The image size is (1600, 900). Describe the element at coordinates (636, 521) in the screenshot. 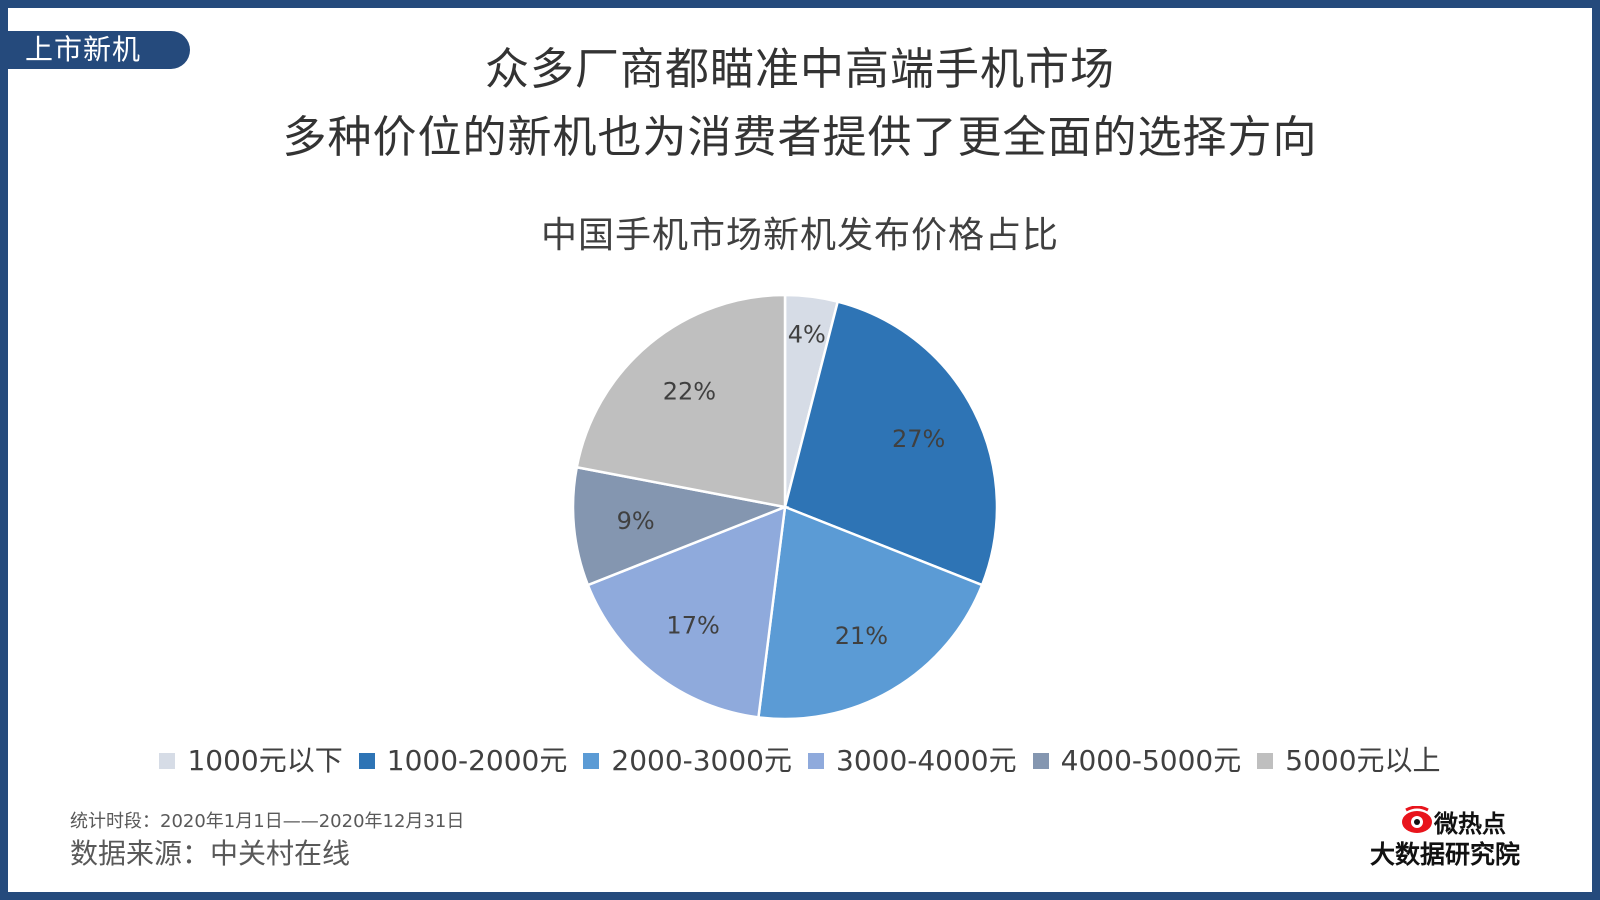

I see `data-label-5: 9%` at that location.